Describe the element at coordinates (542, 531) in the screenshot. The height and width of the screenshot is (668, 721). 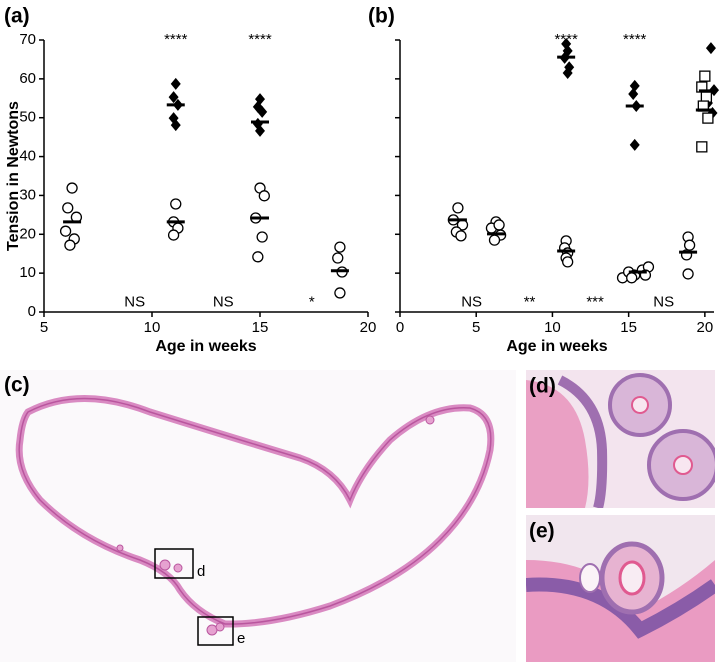
I see `panel-label: (e)` at that location.